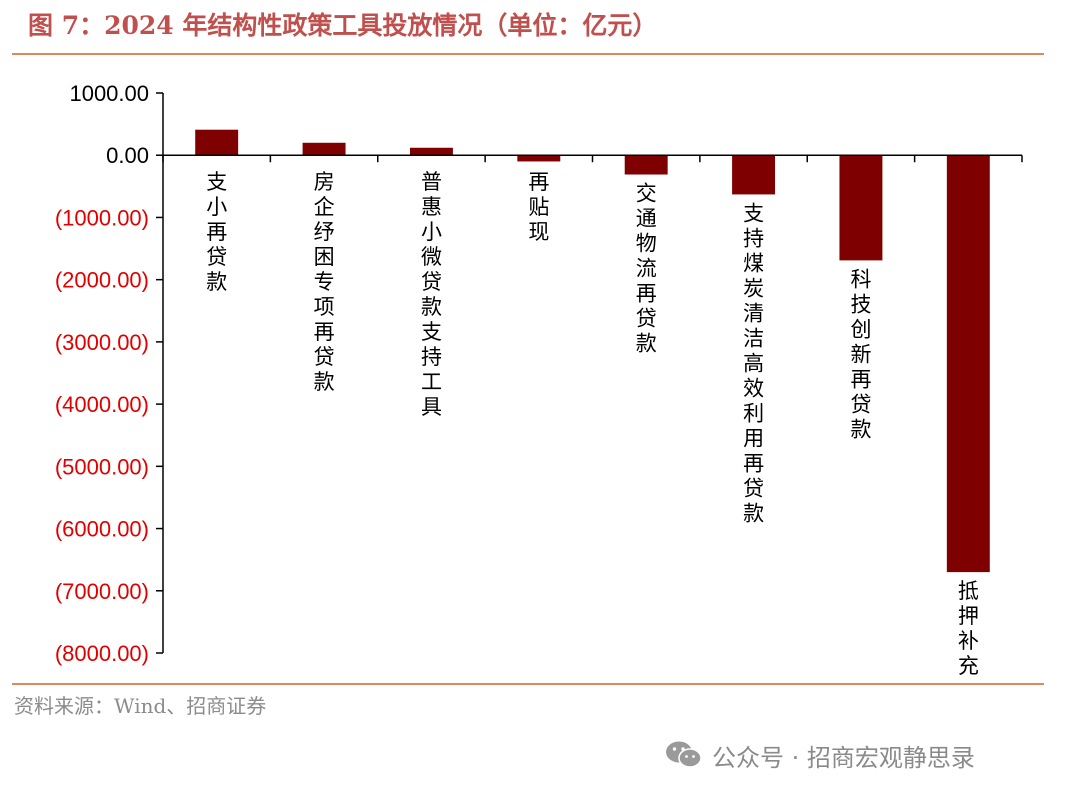  I want to click on x-tick-label: 支小再贷款, so click(216, 232).